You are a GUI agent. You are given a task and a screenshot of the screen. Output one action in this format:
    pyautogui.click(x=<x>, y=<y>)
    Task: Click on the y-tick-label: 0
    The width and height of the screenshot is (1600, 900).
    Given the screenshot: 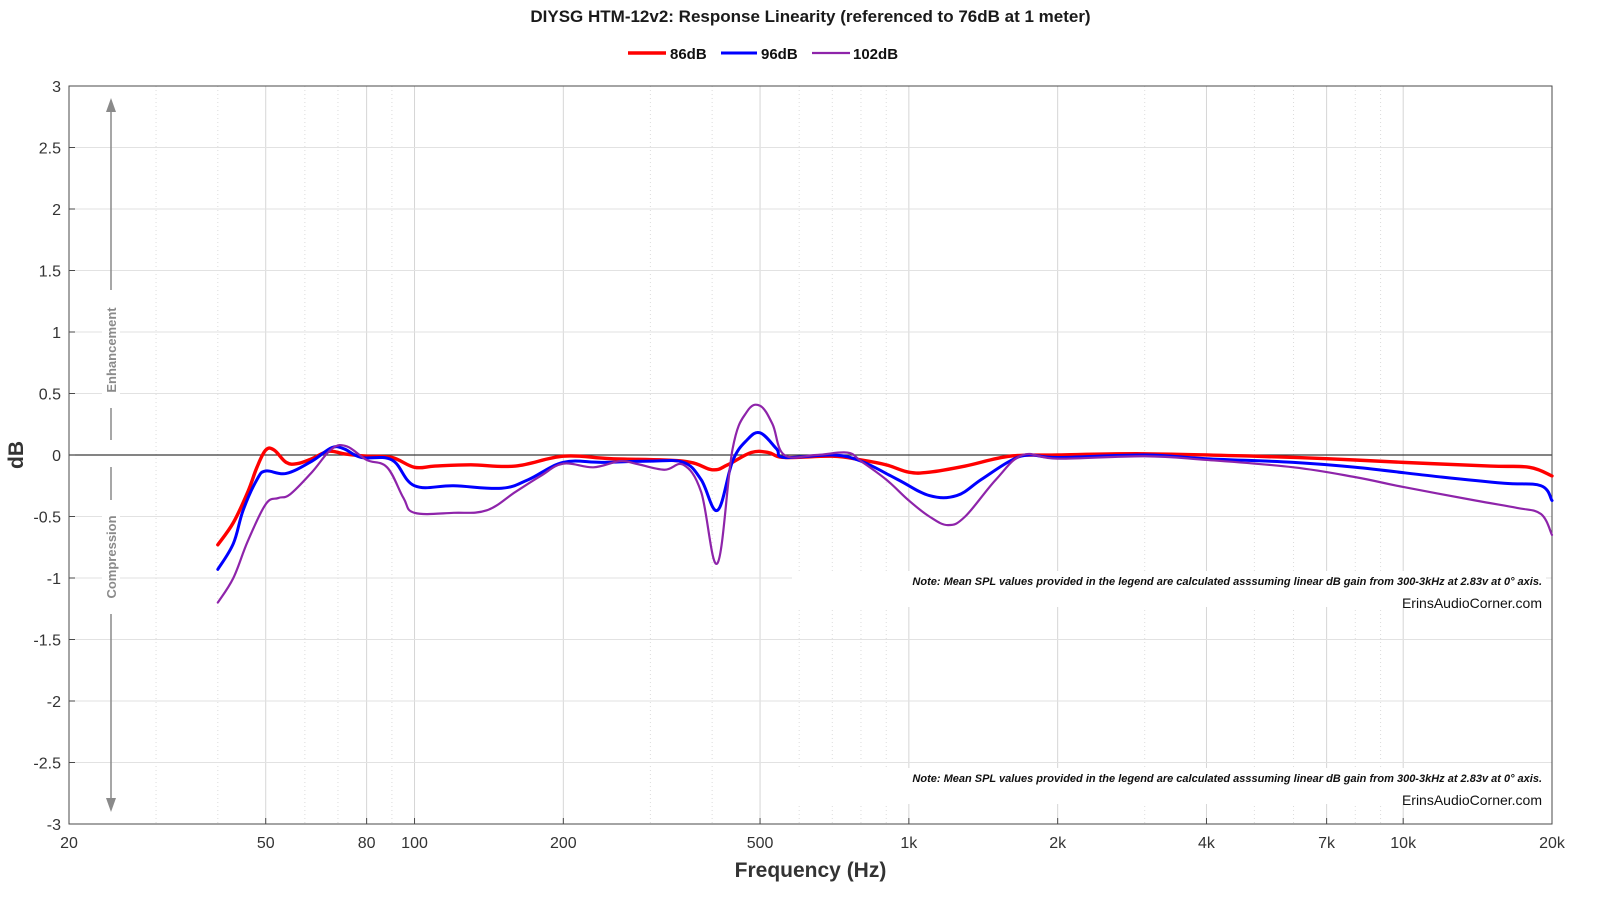 What is the action you would take?
    pyautogui.click(x=56, y=456)
    